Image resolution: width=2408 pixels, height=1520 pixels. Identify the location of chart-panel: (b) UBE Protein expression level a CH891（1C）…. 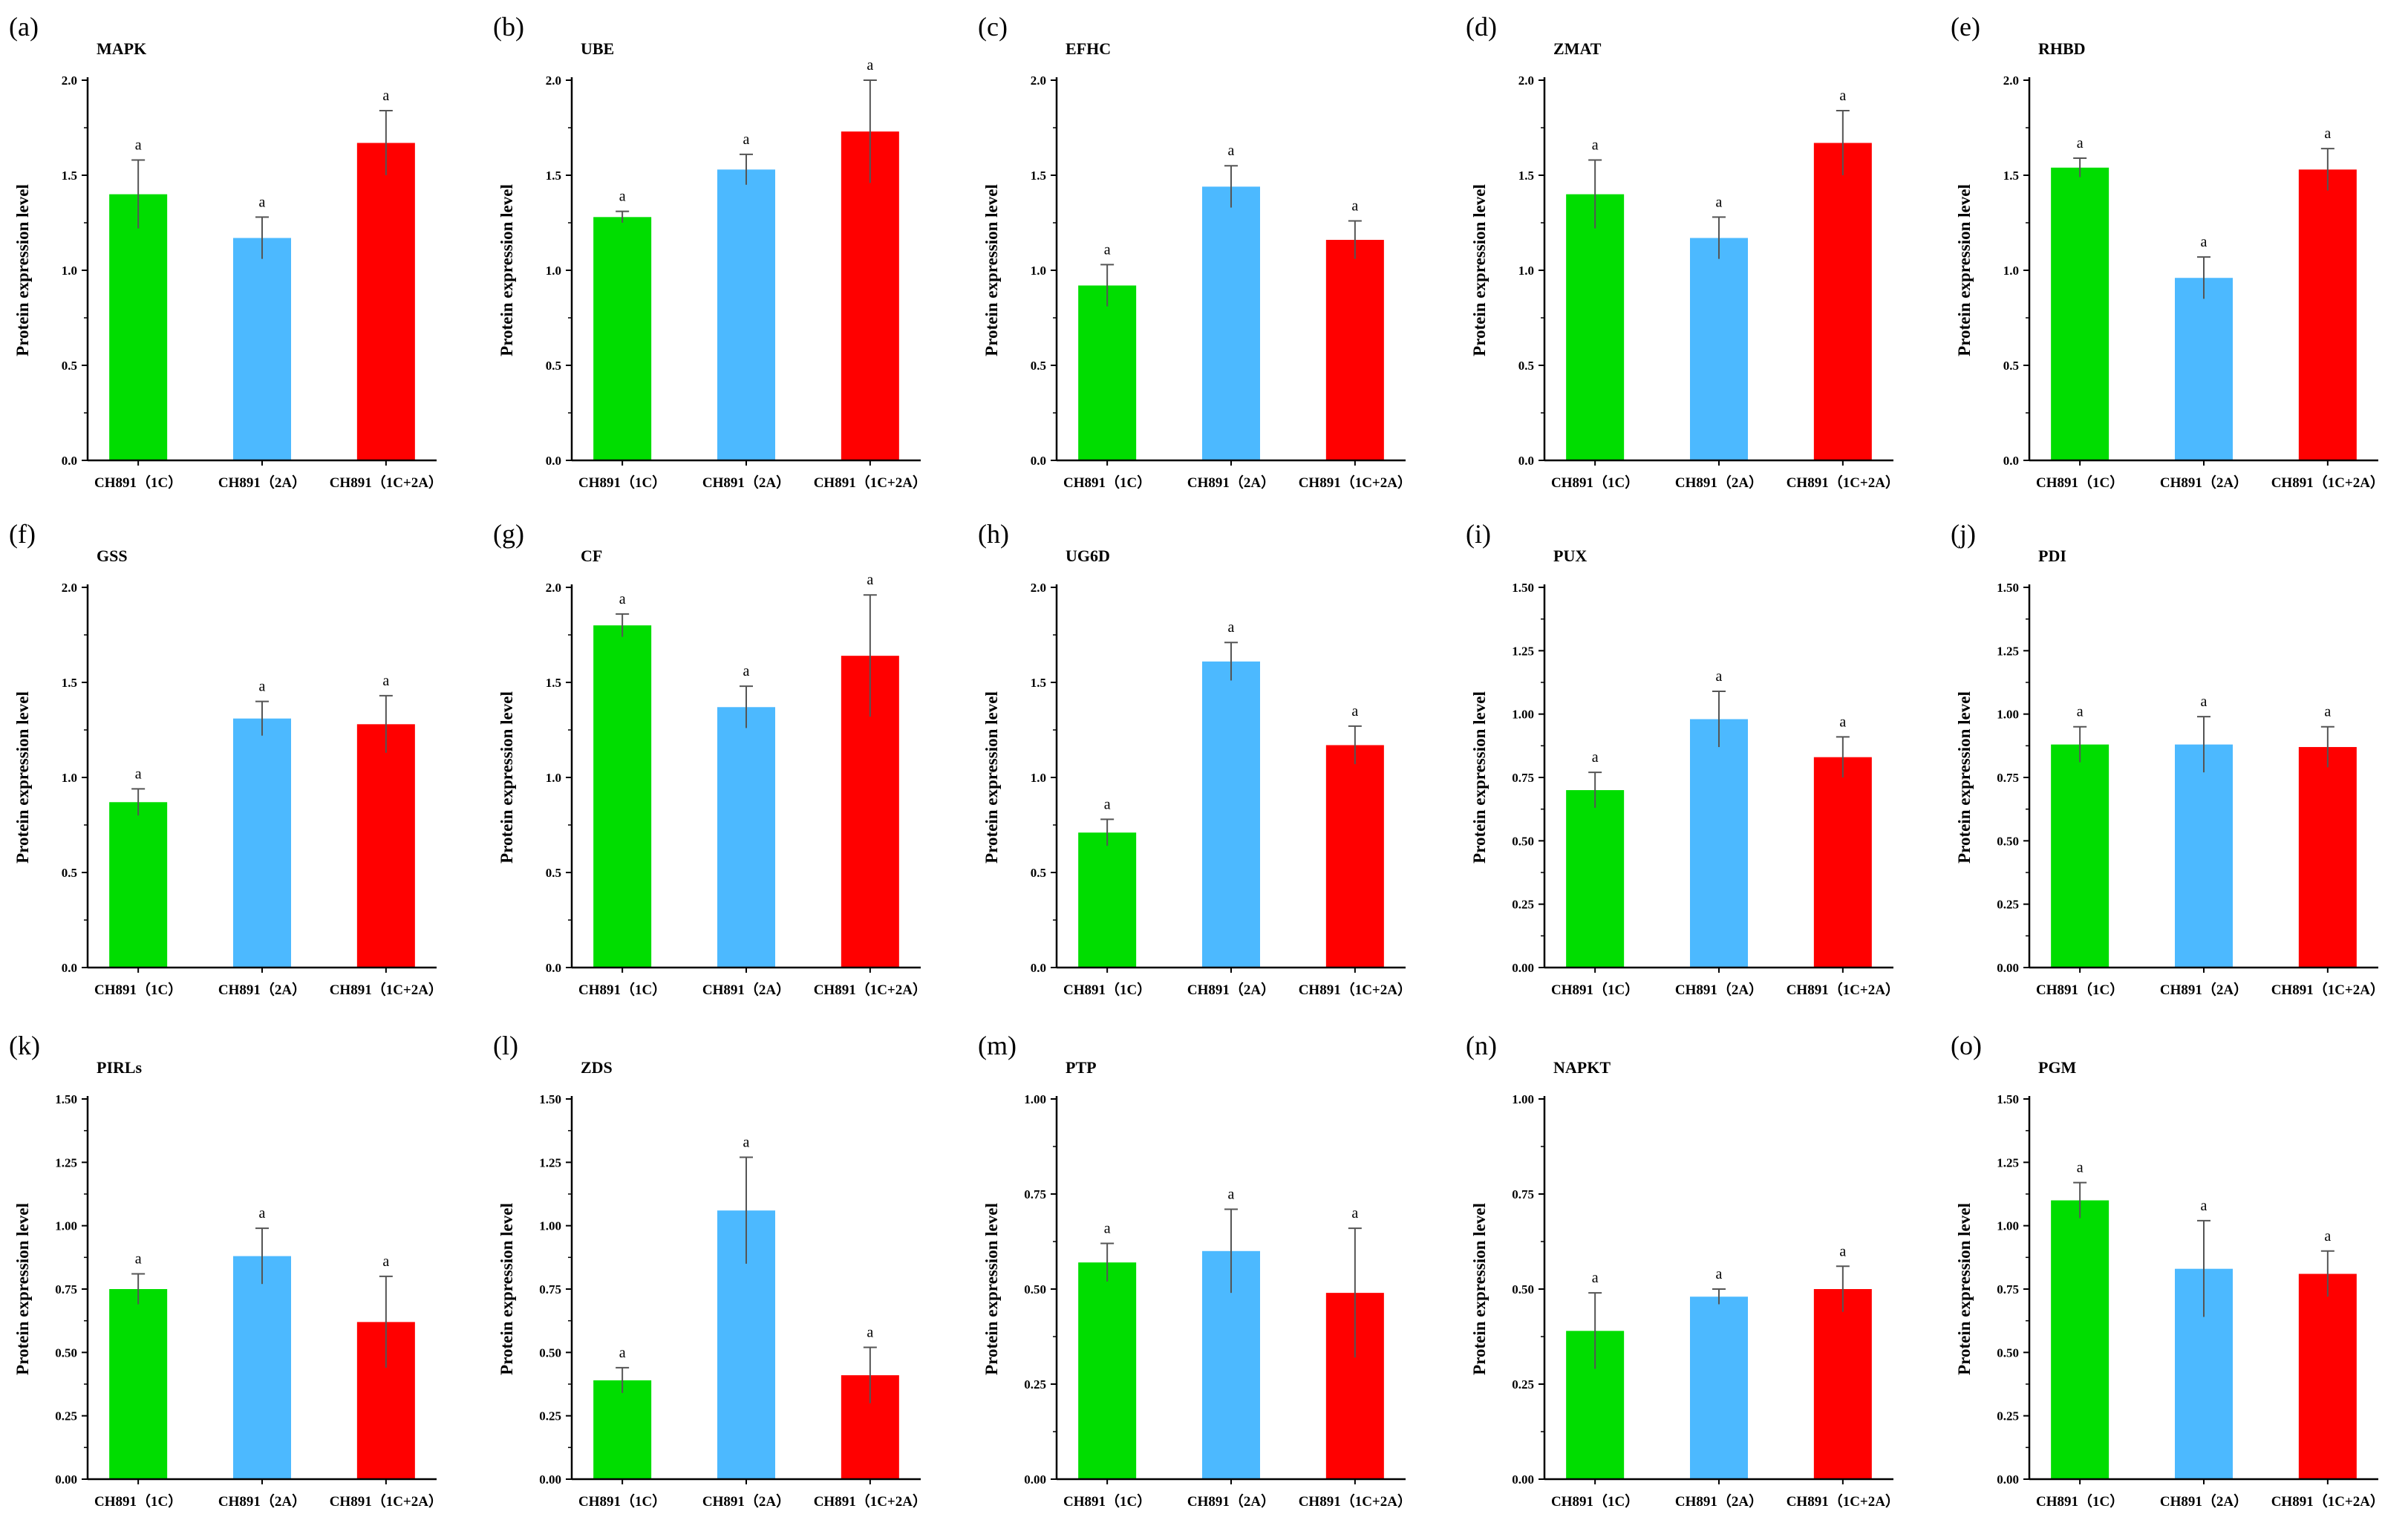
(710, 251).